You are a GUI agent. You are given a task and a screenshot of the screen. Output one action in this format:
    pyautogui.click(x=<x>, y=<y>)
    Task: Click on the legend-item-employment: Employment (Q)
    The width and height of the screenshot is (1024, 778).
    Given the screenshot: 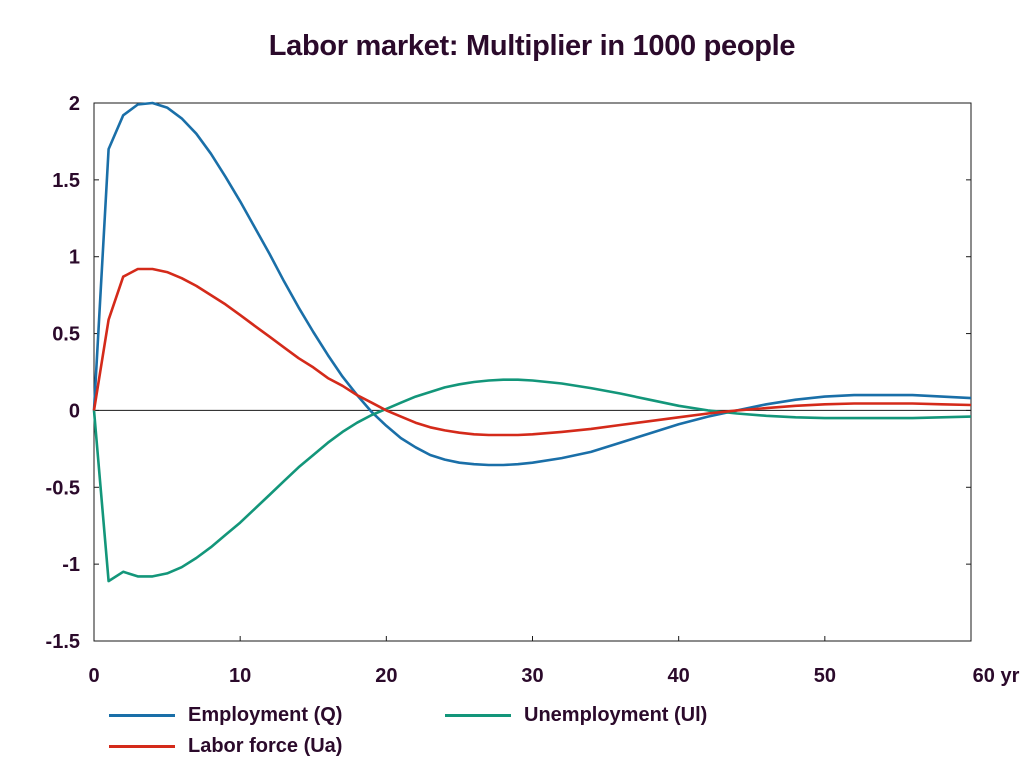 What is the action you would take?
    pyautogui.click(x=225, y=715)
    